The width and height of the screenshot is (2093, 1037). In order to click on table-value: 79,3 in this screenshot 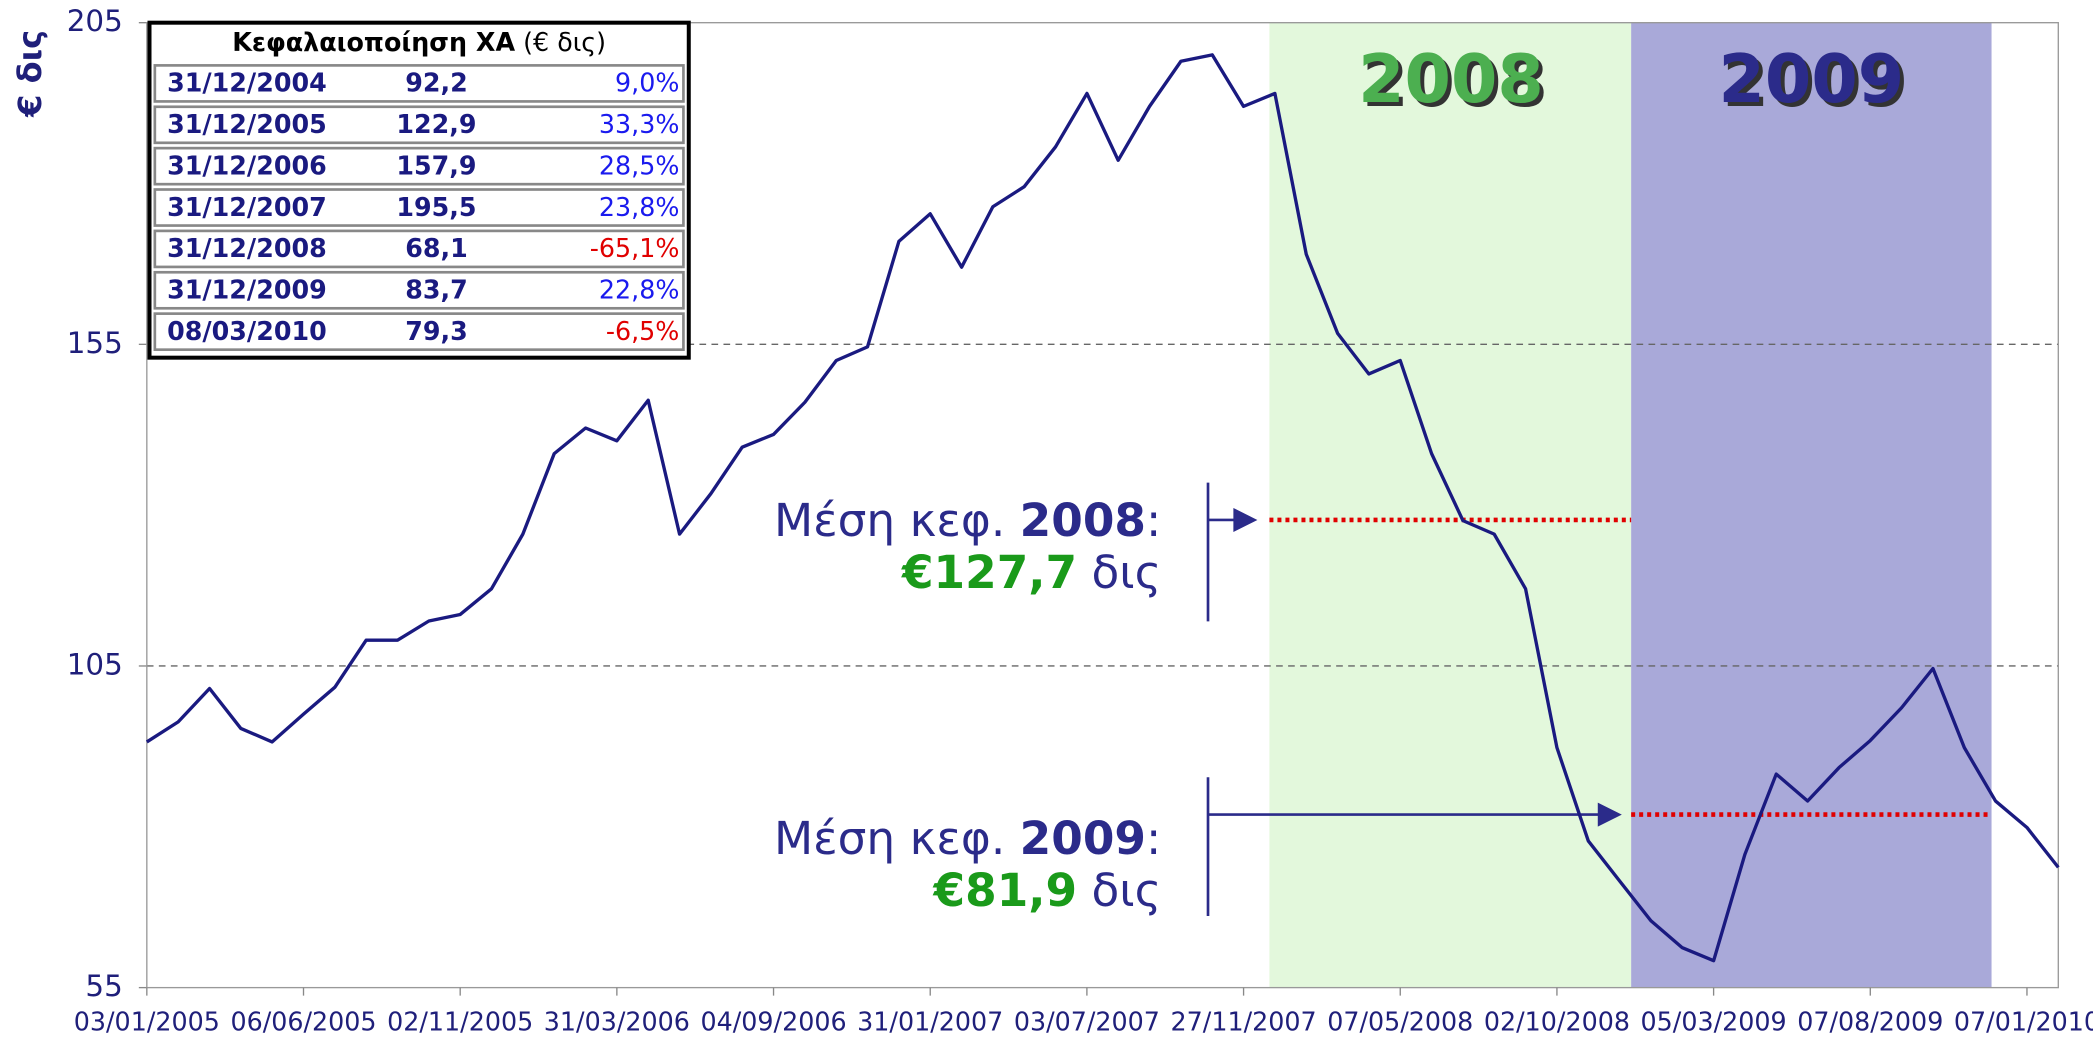, I will do `click(436, 331)`.